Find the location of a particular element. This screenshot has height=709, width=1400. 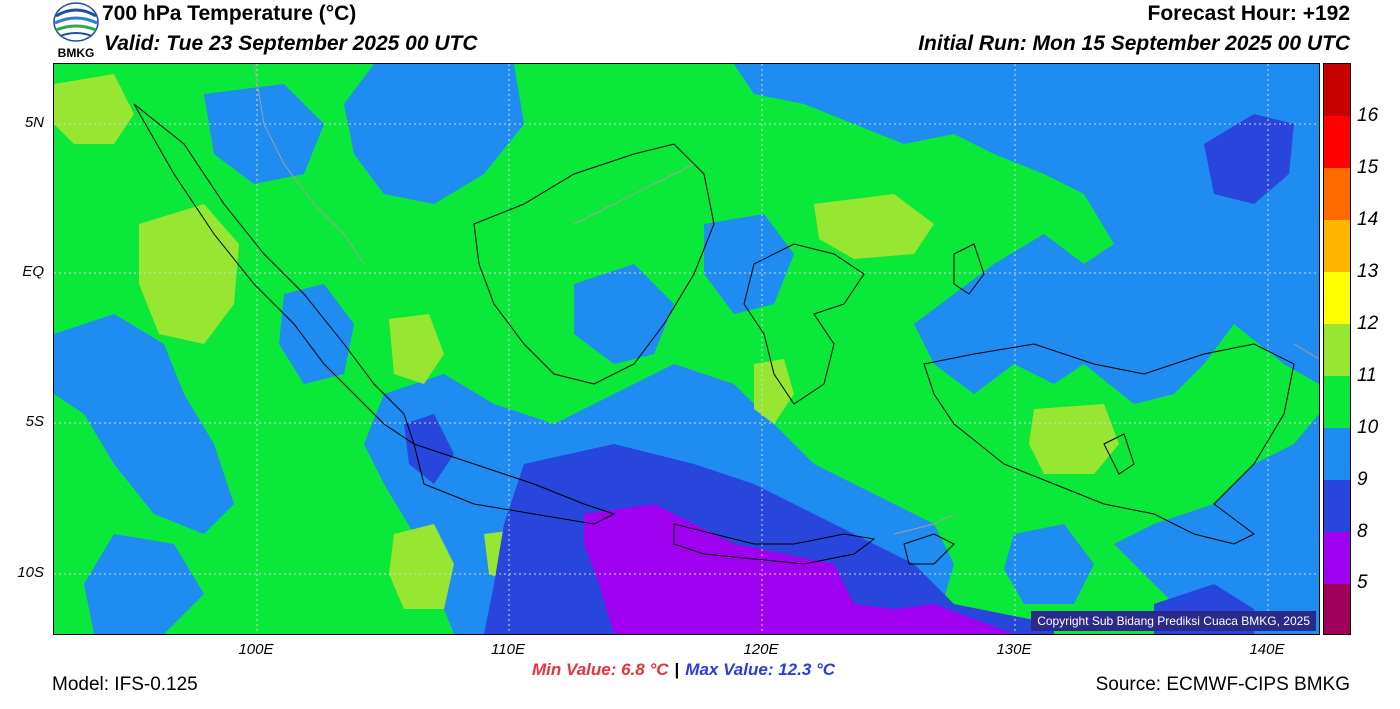

min-value: Min Value: 6.8 °C is located at coordinates (600, 669).